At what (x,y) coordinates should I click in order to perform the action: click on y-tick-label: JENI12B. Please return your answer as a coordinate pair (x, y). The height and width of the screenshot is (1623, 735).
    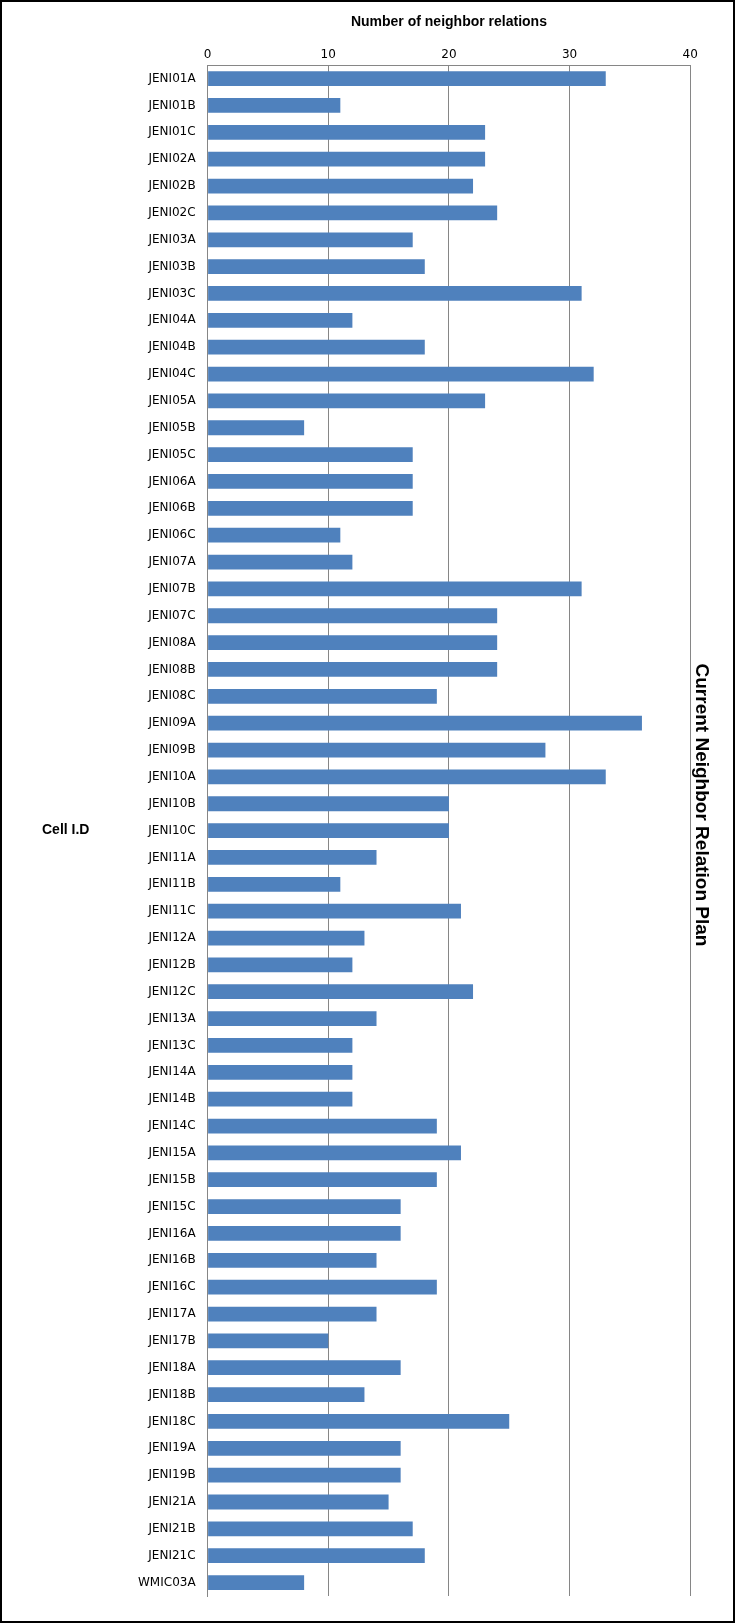
    Looking at the image, I should click on (171, 964).